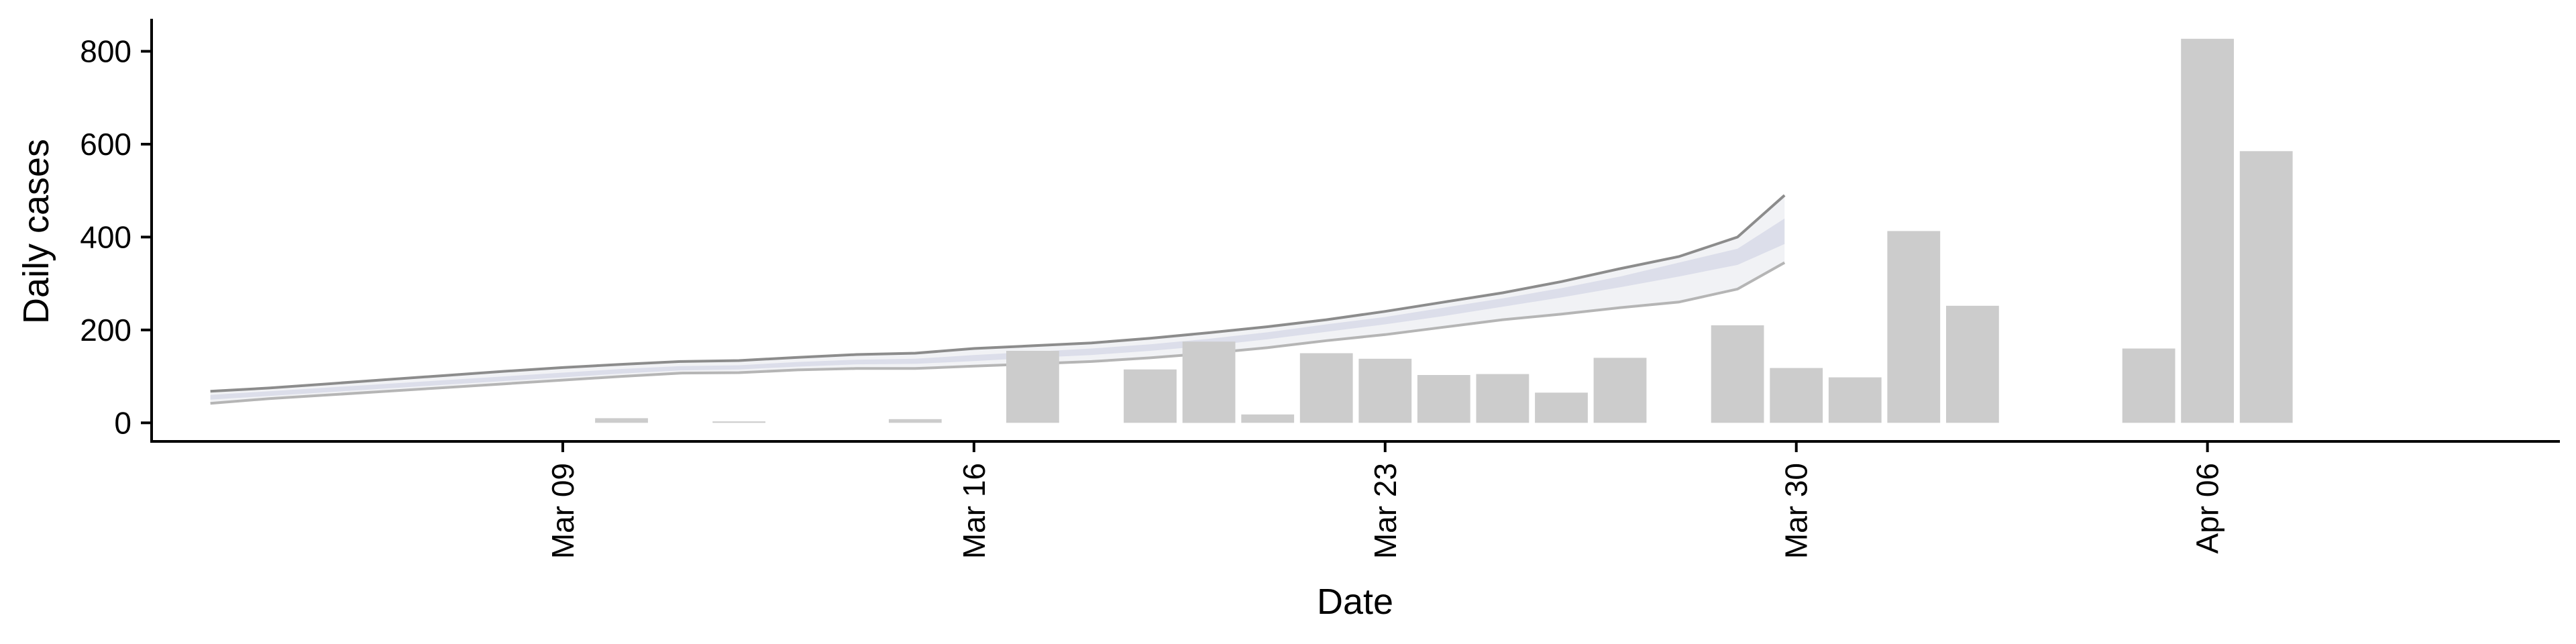 The image size is (2576, 644). What do you see at coordinates (1796, 511) in the screenshot?
I see `x-tick-label-2020-03-30: Mar 30` at bounding box center [1796, 511].